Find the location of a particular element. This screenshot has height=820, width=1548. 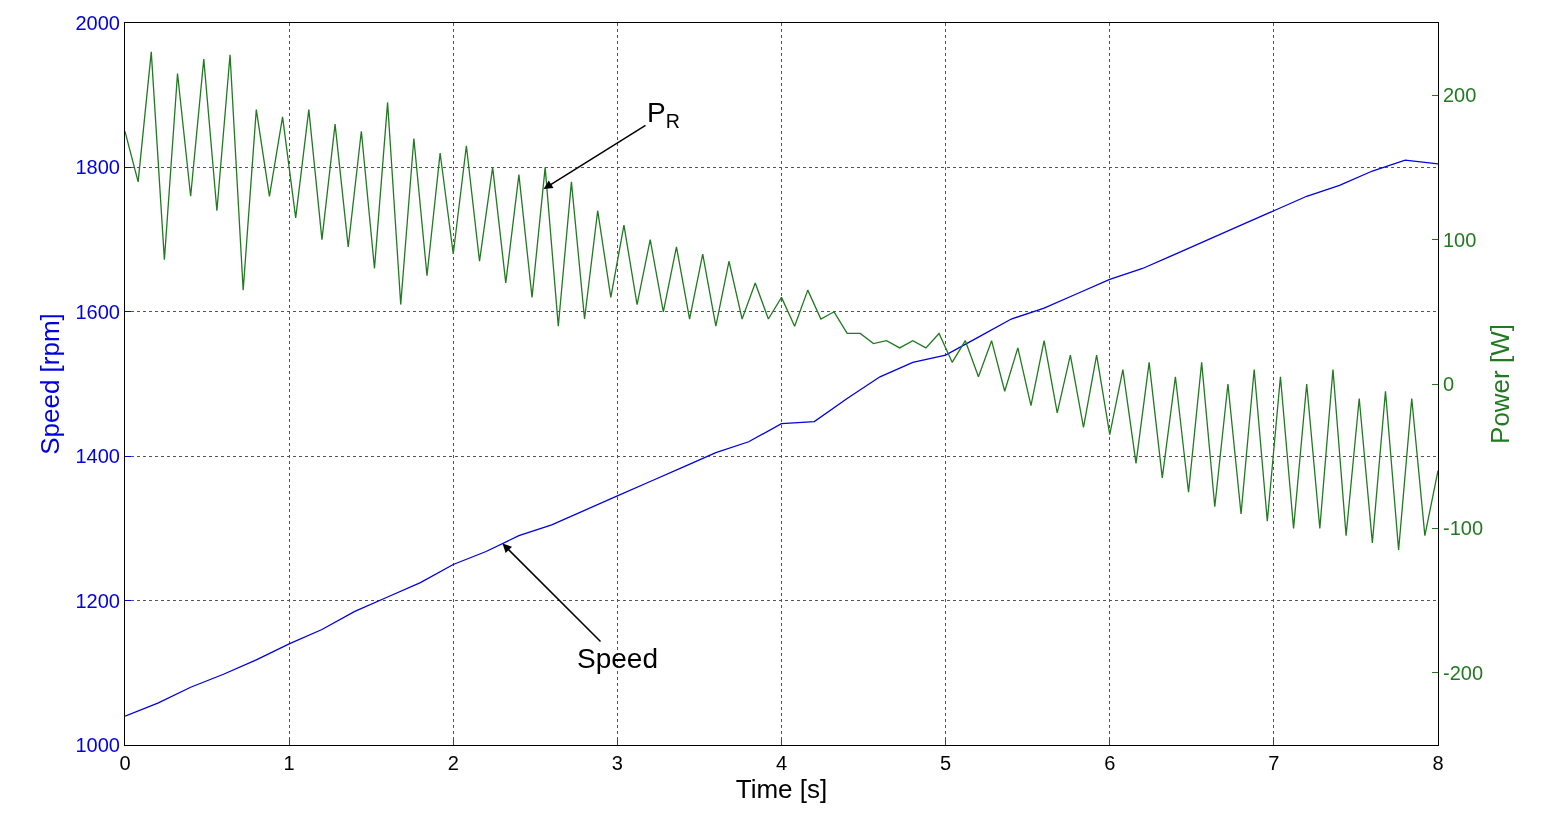

y2-tick-label: -100 is located at coordinates (1463, 528).